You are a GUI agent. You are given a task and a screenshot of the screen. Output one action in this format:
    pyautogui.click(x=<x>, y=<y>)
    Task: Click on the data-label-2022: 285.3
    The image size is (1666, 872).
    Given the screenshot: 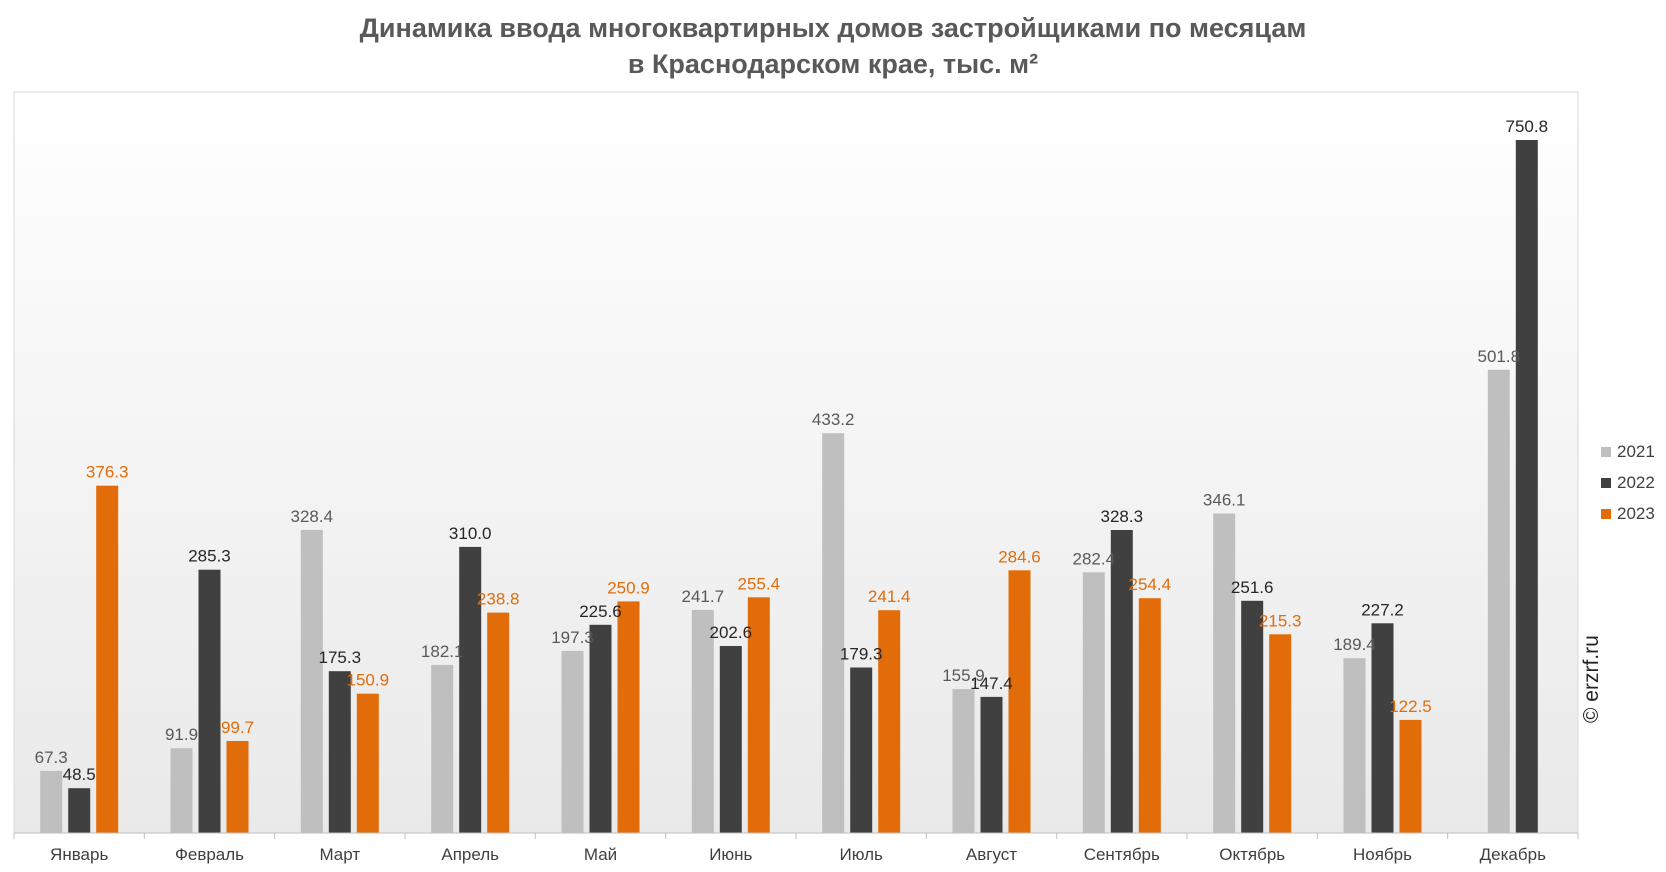 What is the action you would take?
    pyautogui.click(x=209, y=556)
    